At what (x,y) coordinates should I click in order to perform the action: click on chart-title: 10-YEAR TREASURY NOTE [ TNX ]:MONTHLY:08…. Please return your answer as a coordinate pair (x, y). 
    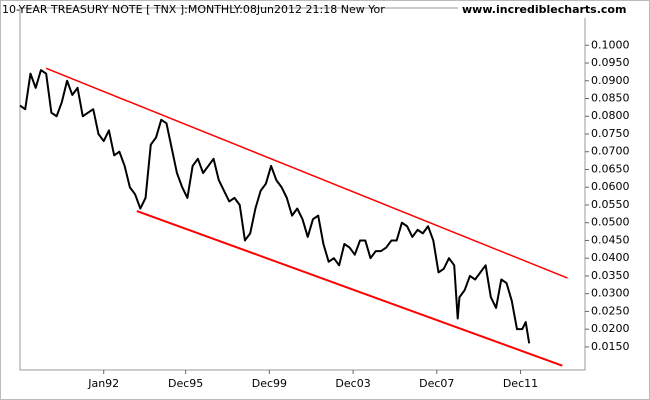
    Looking at the image, I should click on (193, 9).